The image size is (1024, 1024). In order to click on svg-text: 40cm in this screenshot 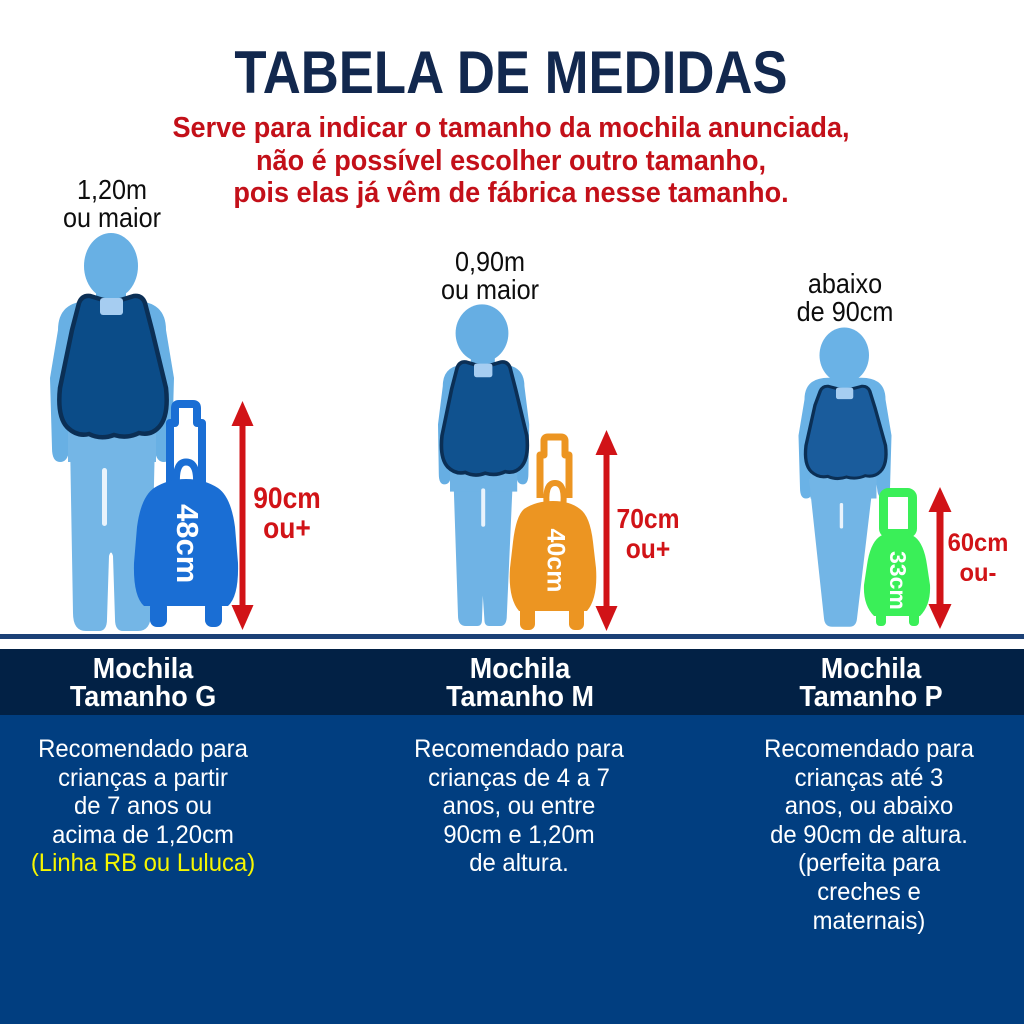, I will do `click(556, 561)`.